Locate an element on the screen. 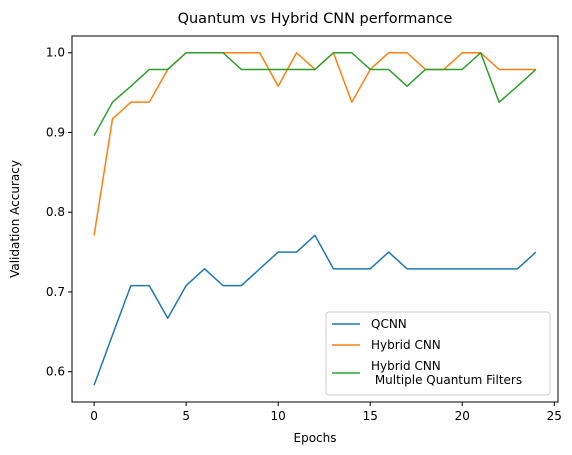 Image resolution: width=572 pixels, height=455 pixels. y-tick-label: 0.9 is located at coordinates (55, 132).